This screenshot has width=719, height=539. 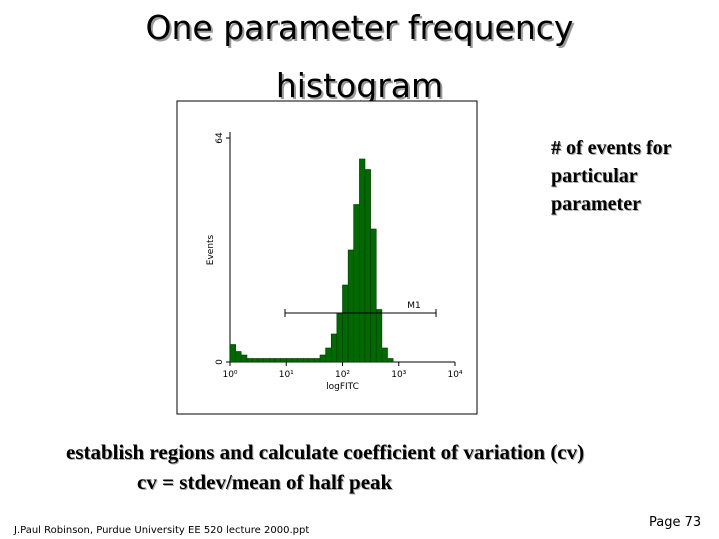 What do you see at coordinates (211, 249) in the screenshot?
I see `y-axis-label: Events` at bounding box center [211, 249].